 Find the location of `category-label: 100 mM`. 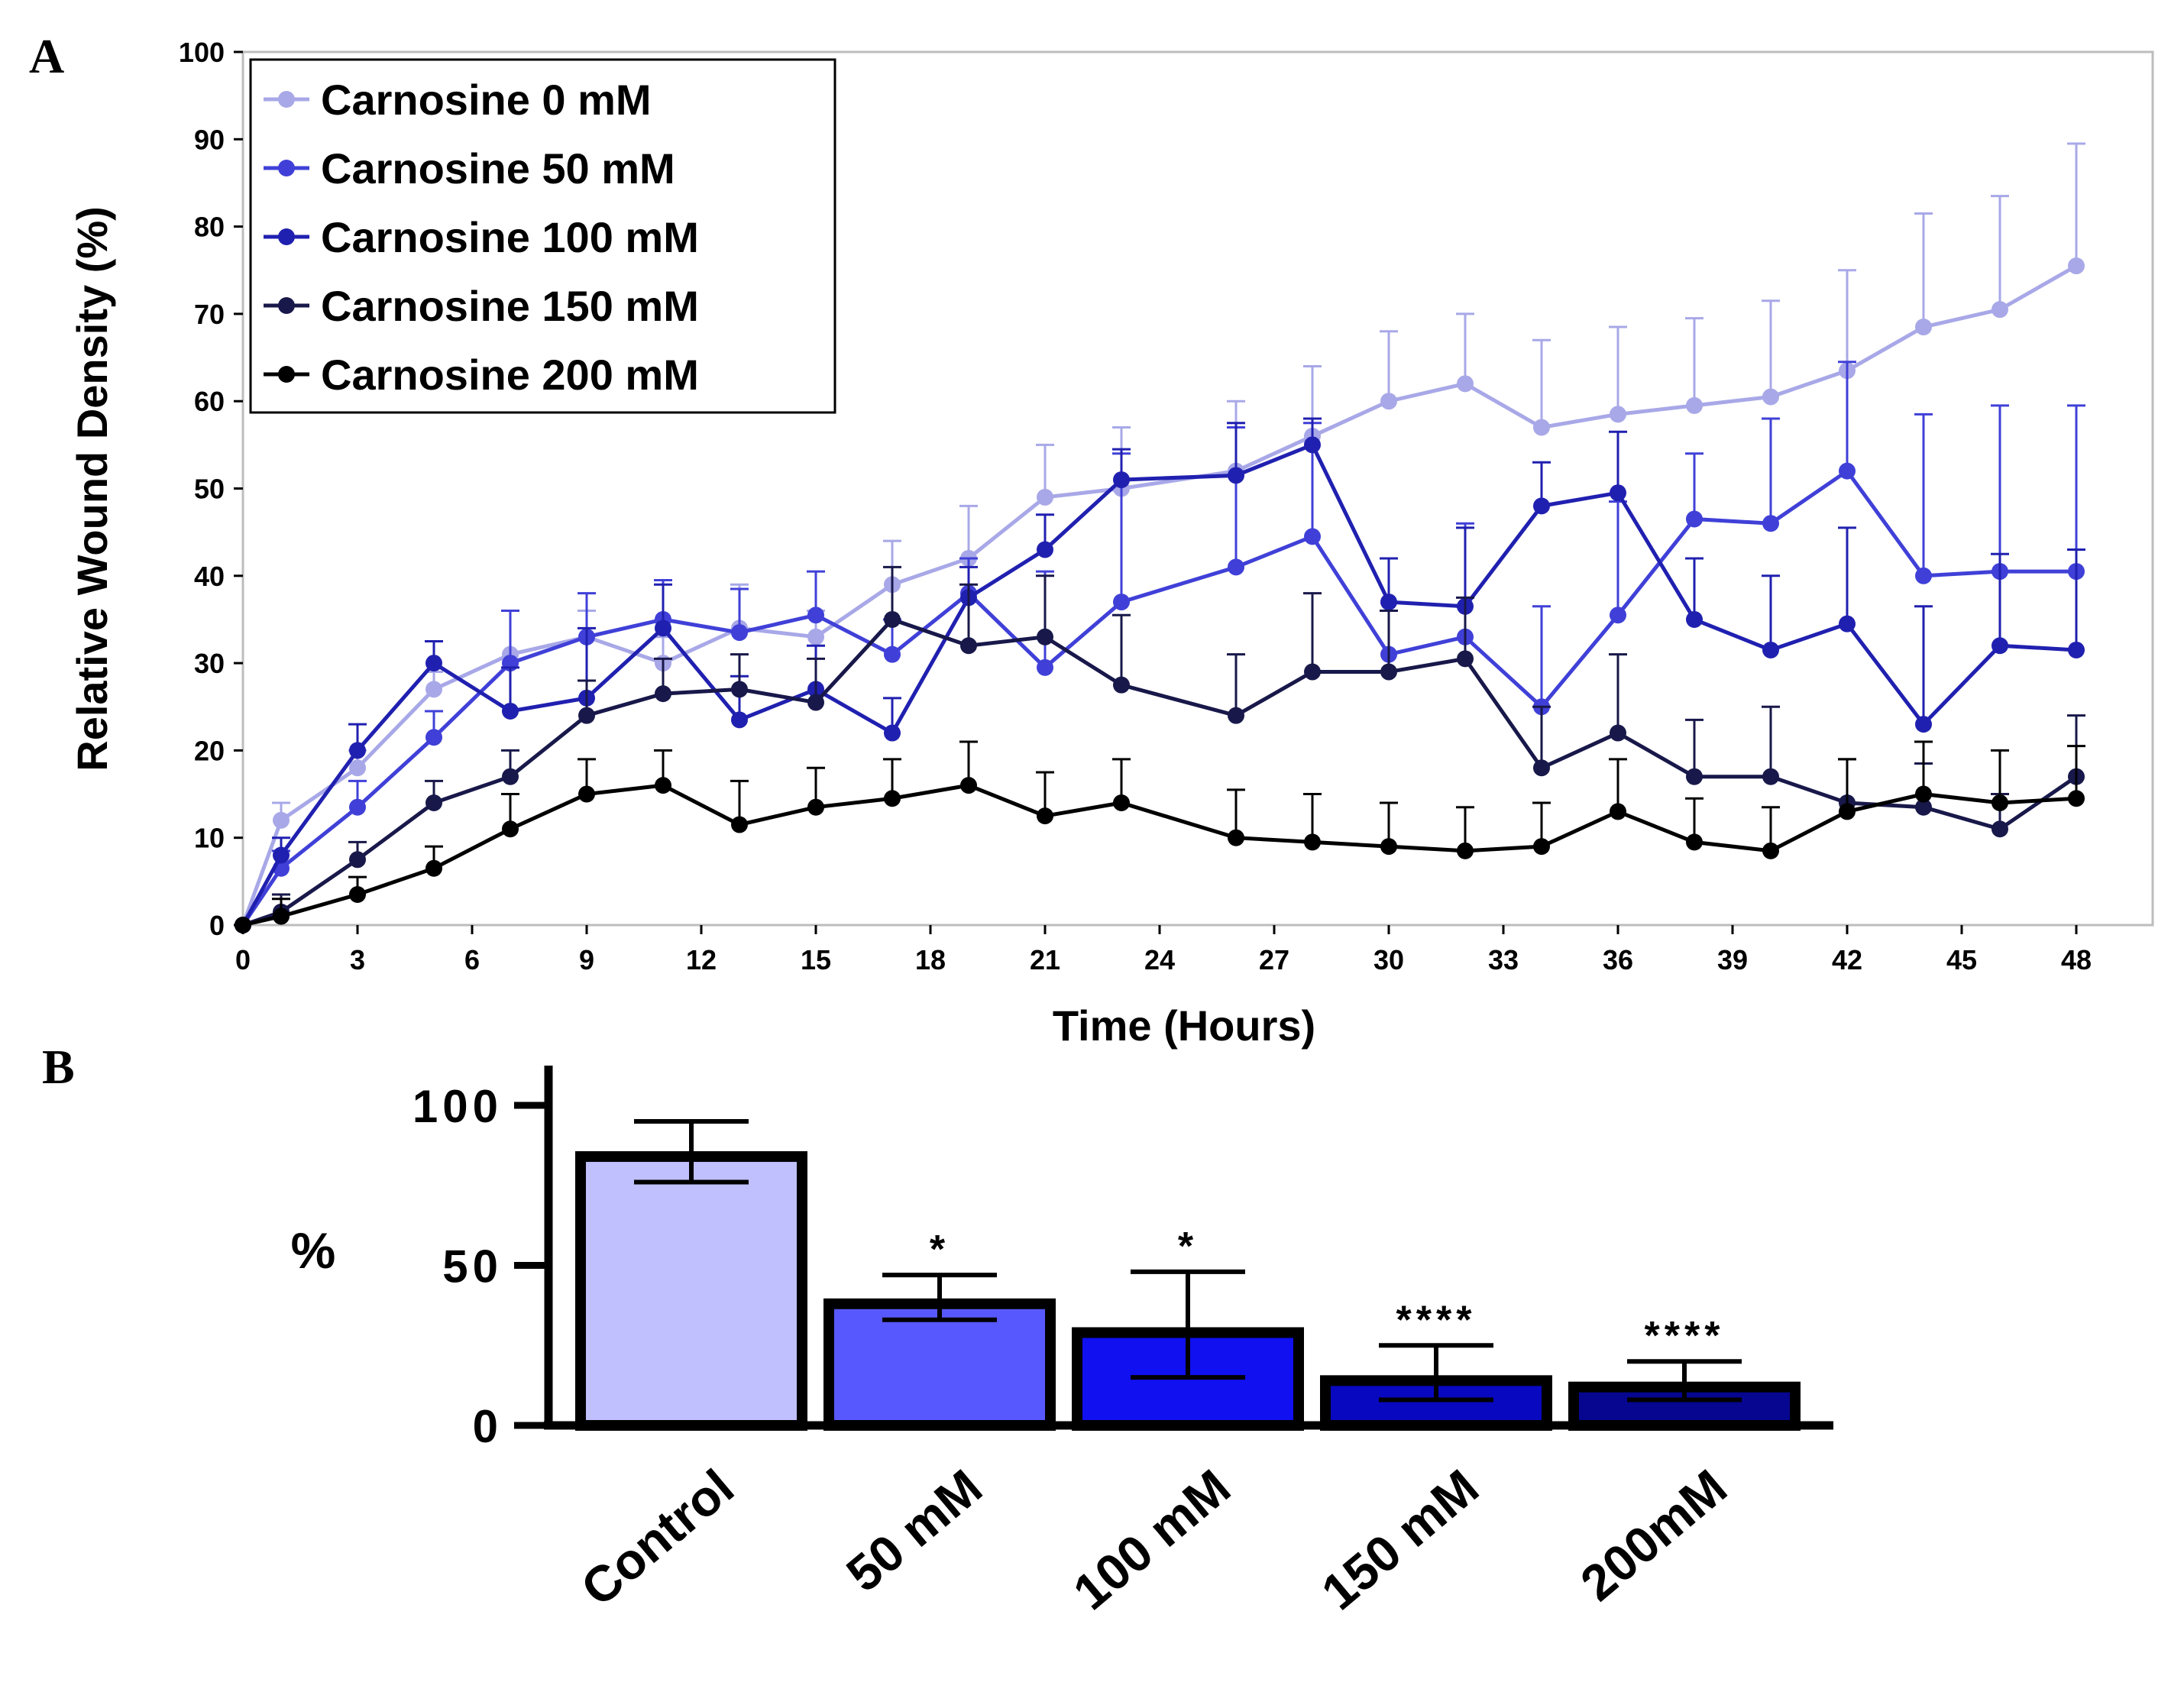

category-label: 100 mM is located at coordinates (1152, 1539).